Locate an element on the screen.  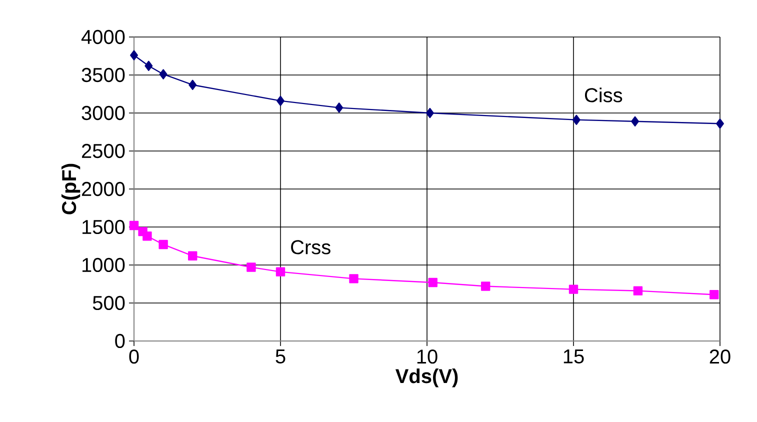
x-tick-label: 10 is located at coordinates (427, 357).